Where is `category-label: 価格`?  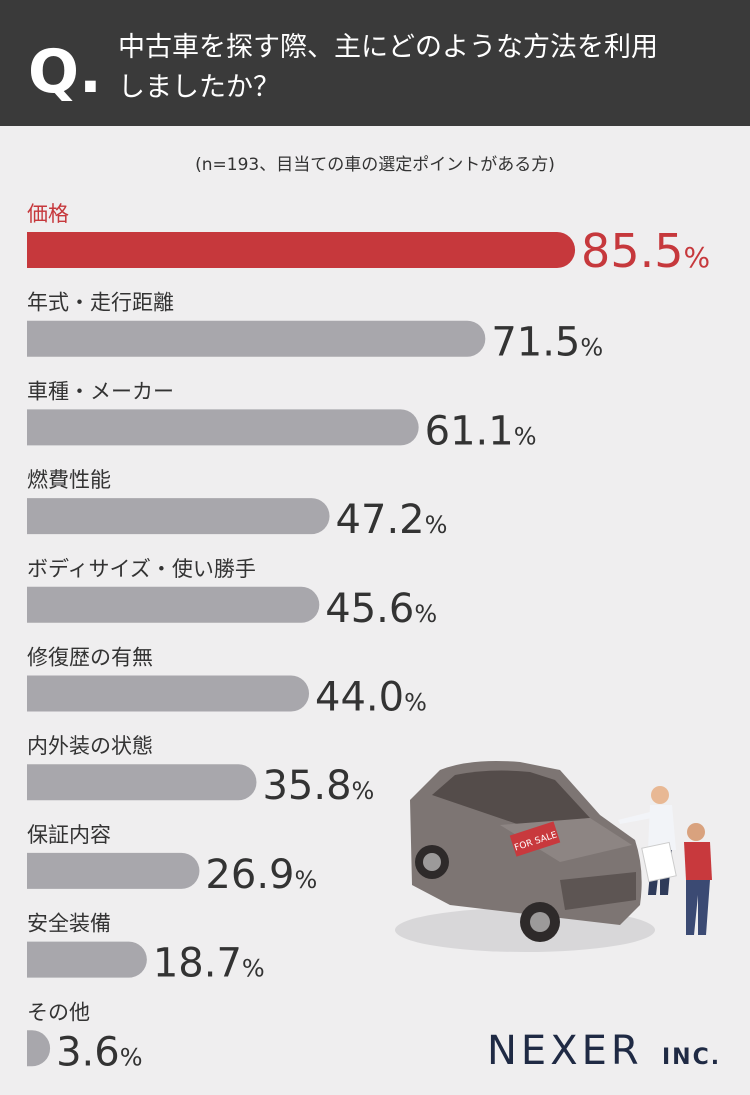
category-label: 価格 is located at coordinates (48, 214).